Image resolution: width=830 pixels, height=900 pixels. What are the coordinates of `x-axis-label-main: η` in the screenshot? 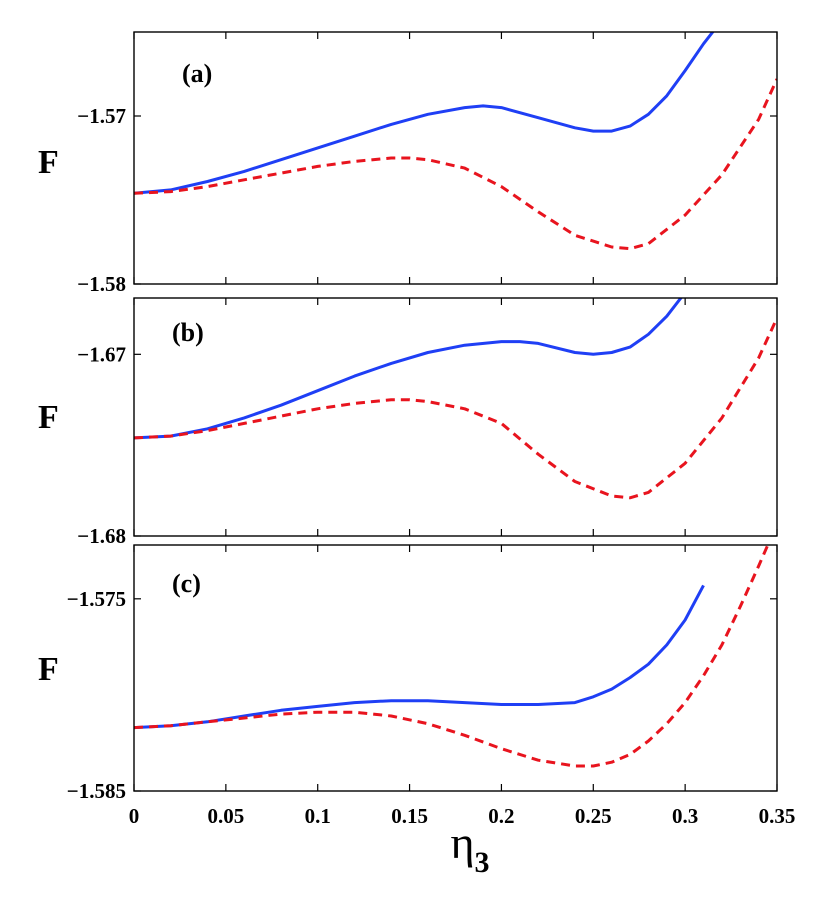 It's located at (462, 842).